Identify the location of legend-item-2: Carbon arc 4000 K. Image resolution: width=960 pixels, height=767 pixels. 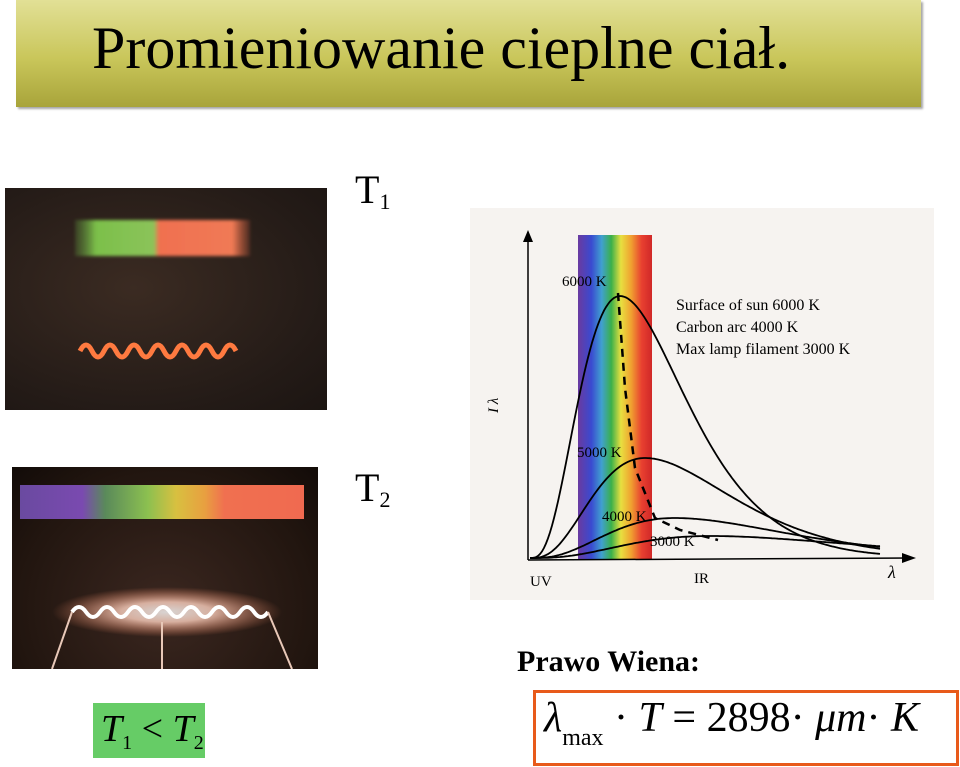
(737, 327).